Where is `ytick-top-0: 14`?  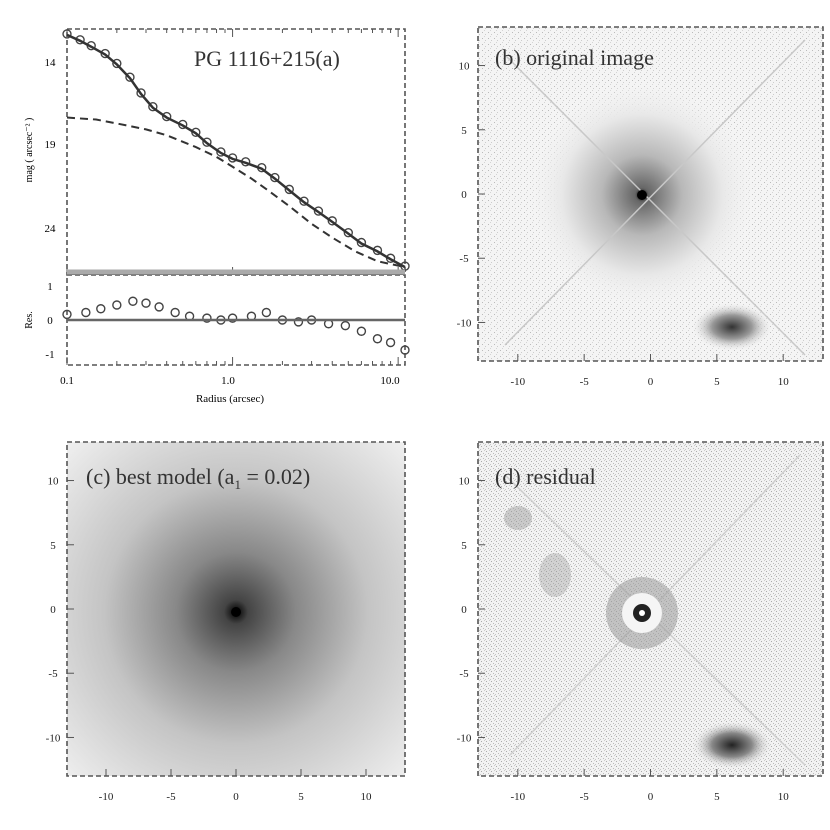
ytick-top-0: 14 is located at coordinates (51, 63).